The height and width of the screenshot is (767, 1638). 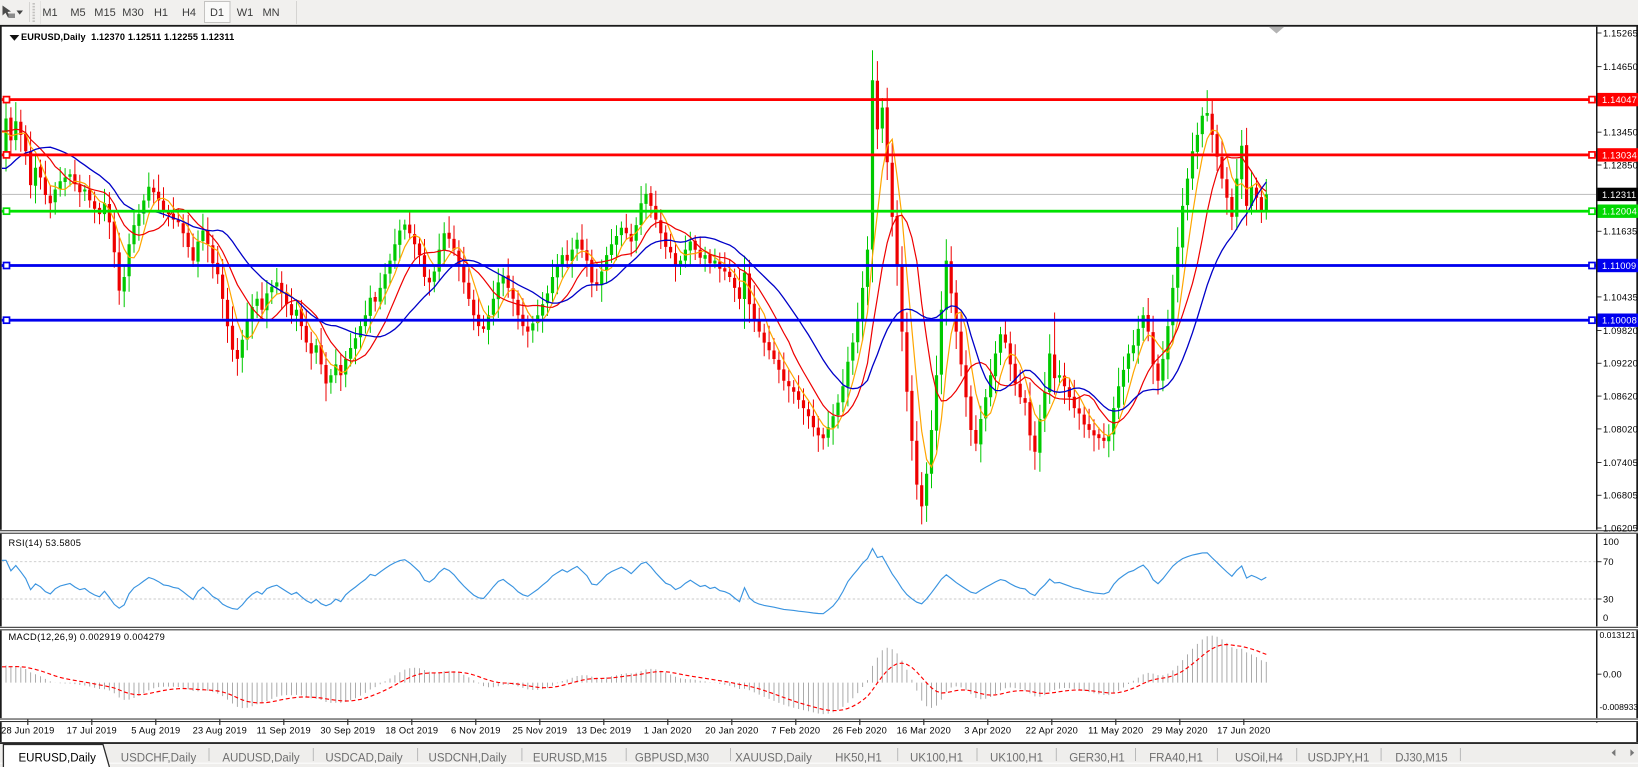 I want to click on svg-text: 6 Nov 2019, so click(x=476, y=731).